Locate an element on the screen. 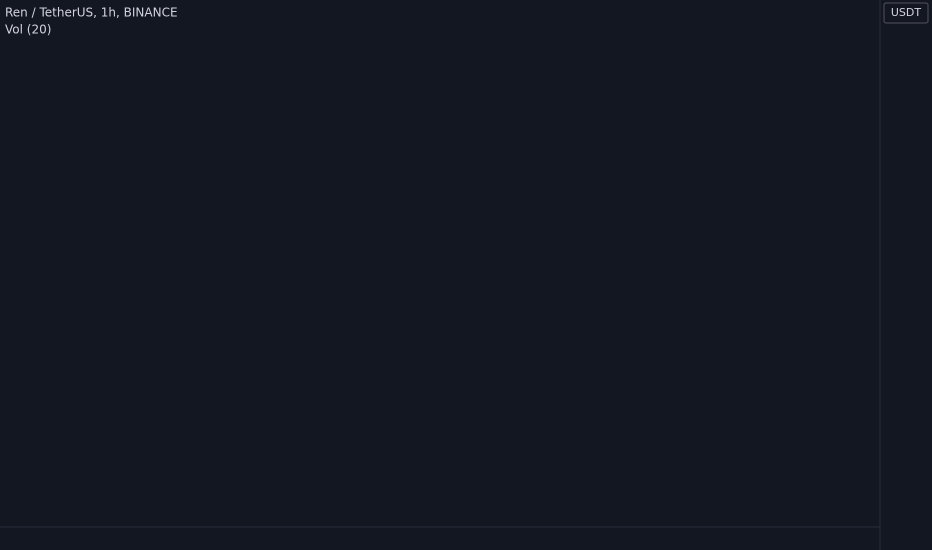 The width and height of the screenshot is (932, 550). symbol-title: Ren / TetherUS, 1h, BINANCE is located at coordinates (91, 13).